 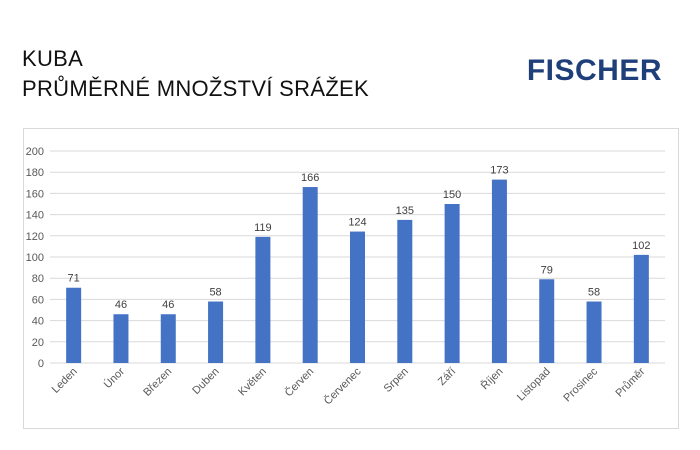 I want to click on x-tick-label: Únor, so click(x=114, y=378).